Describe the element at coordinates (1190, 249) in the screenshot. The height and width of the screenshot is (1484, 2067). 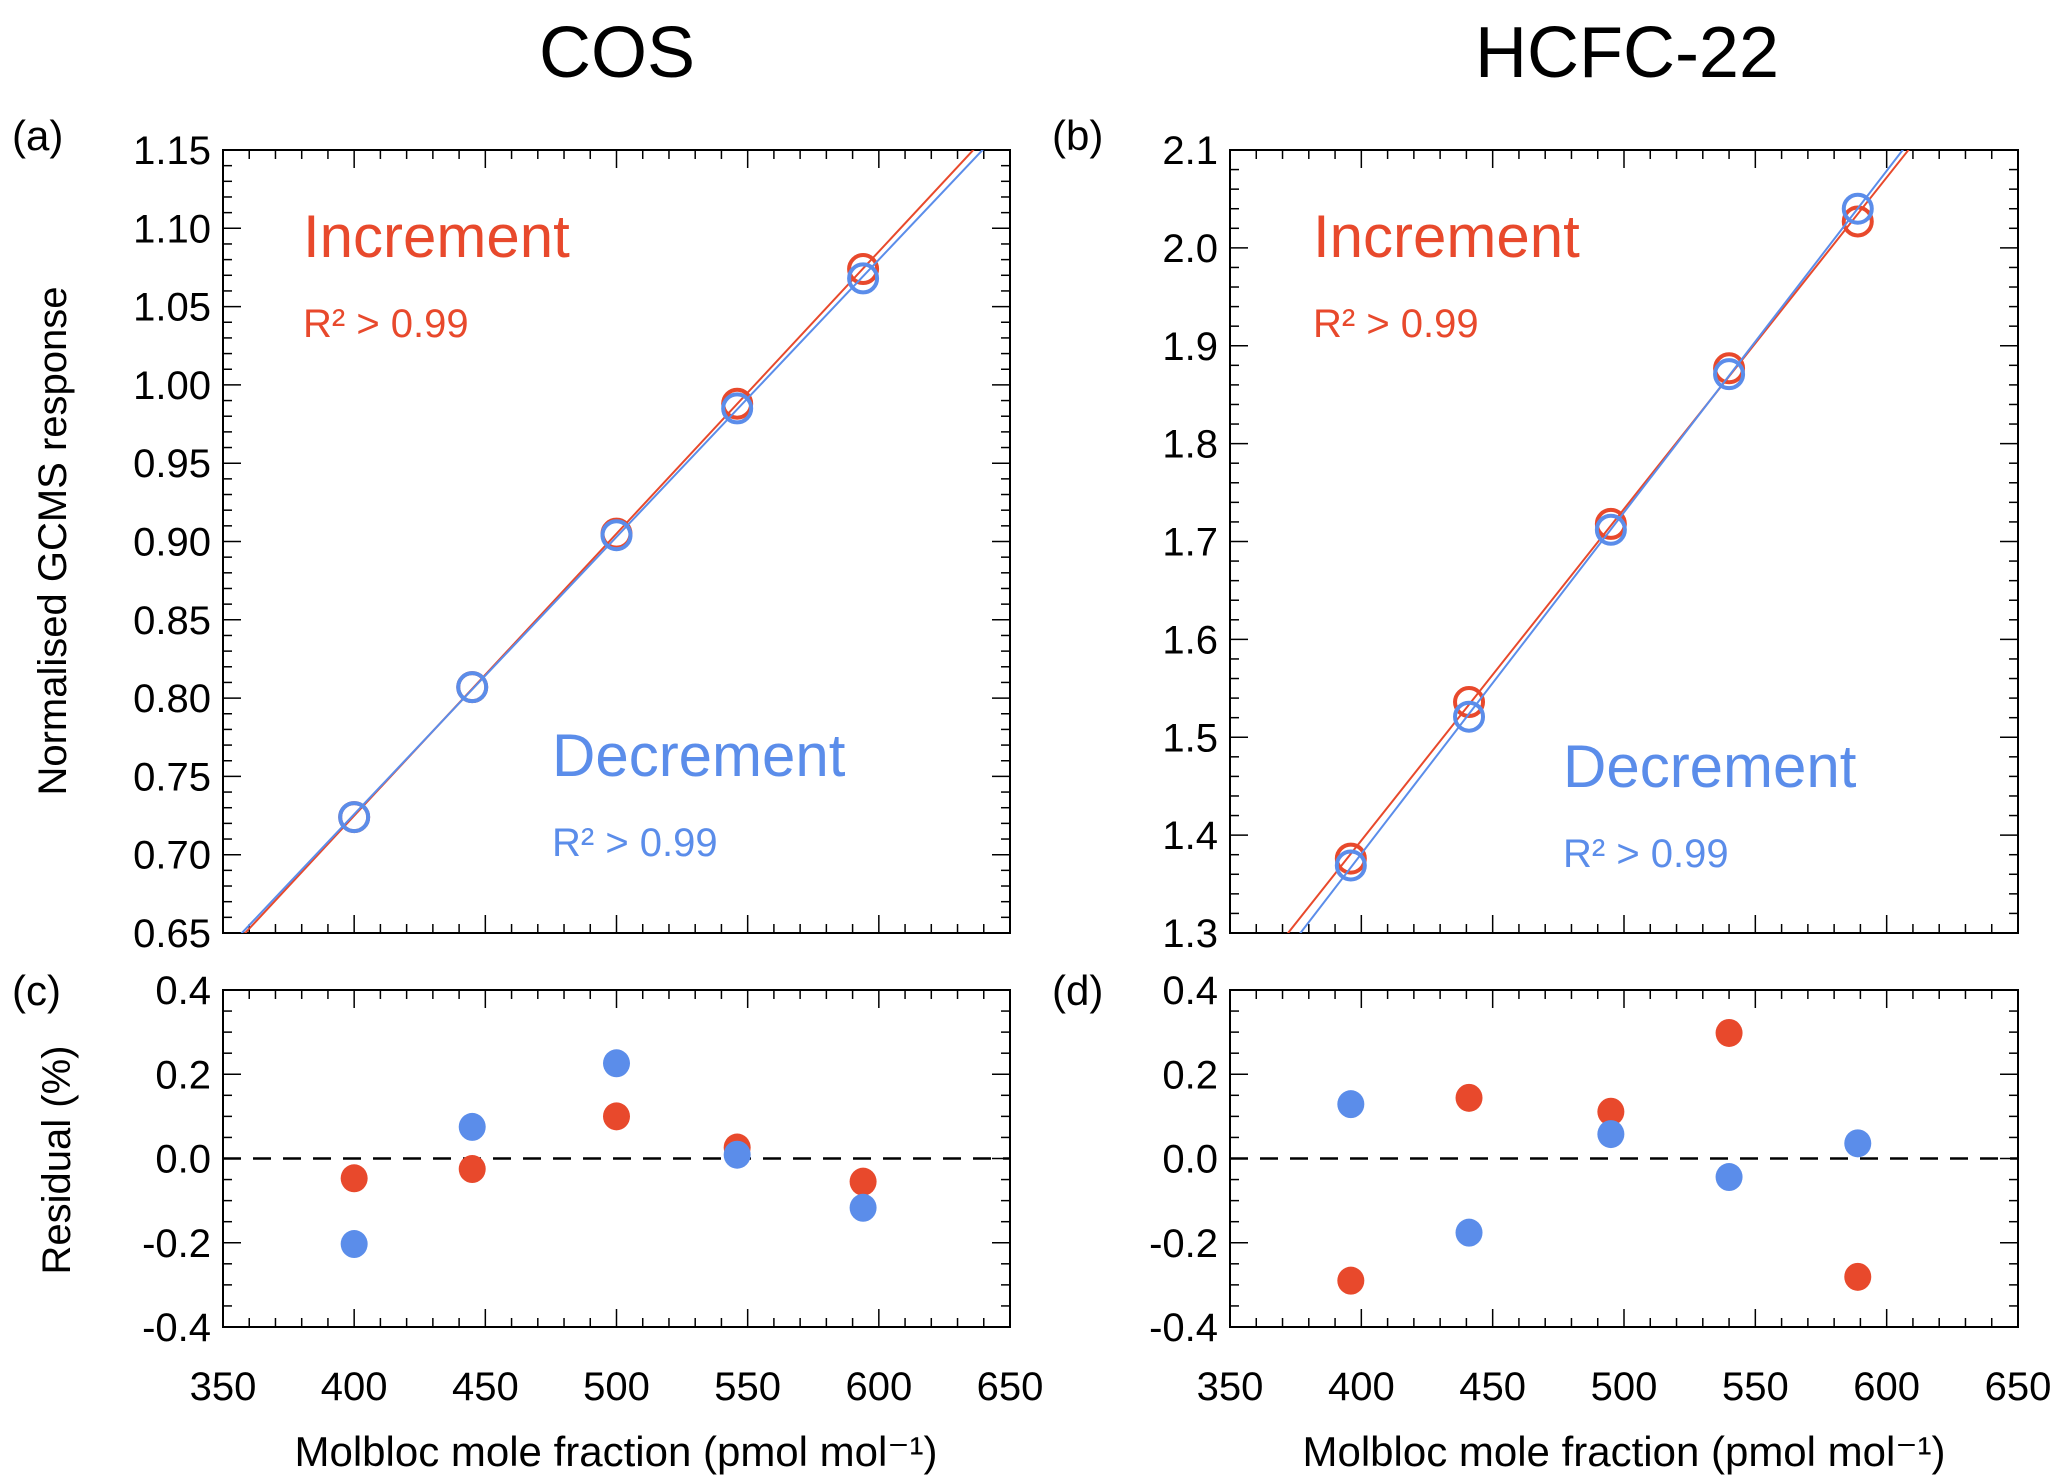
I see `y-tick-label: 2.0` at that location.